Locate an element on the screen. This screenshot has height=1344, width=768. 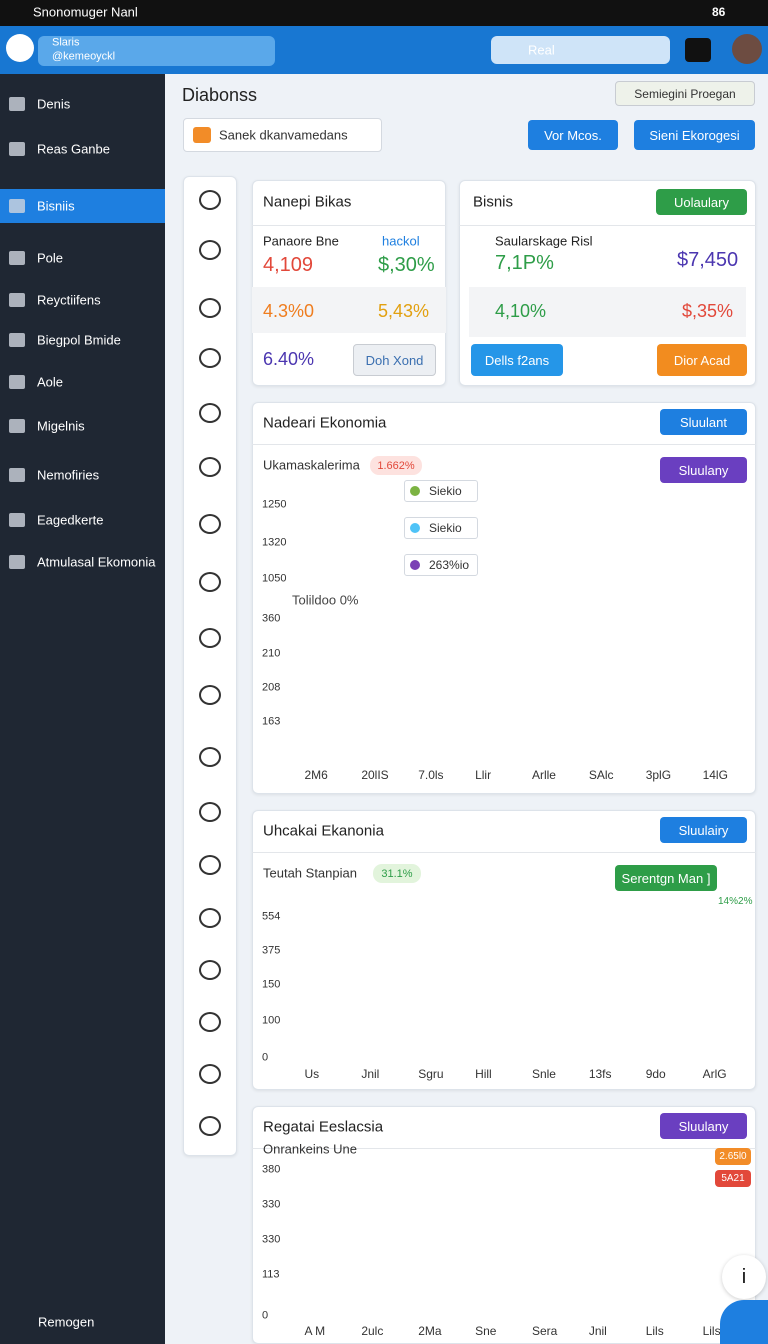
card-band is located at coordinates (607, 312).